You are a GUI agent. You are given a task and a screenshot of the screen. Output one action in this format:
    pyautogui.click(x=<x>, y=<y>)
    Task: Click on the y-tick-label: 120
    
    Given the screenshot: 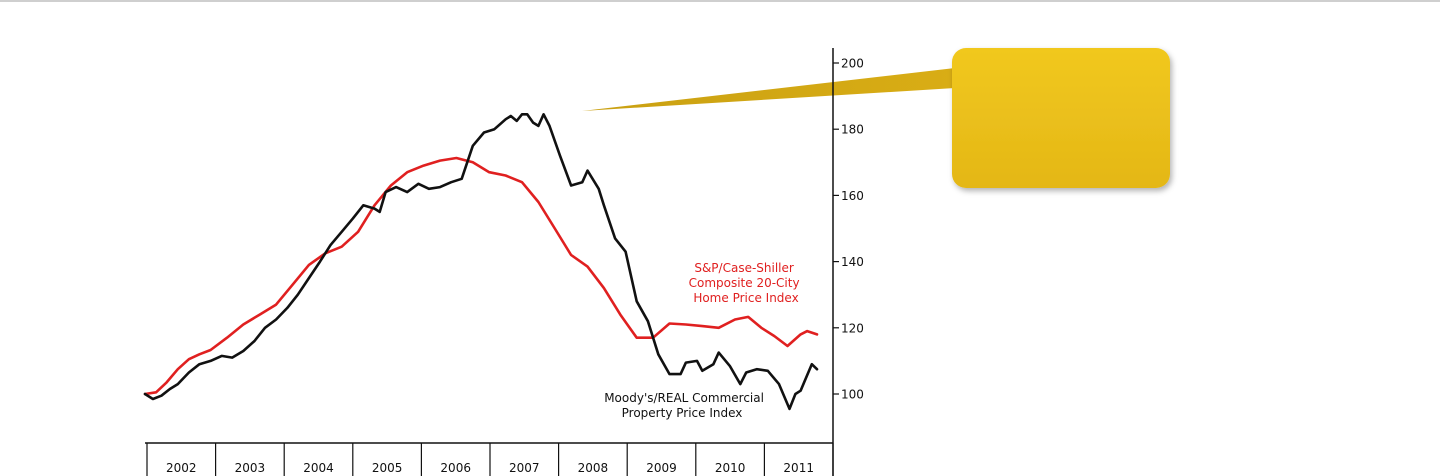 What is the action you would take?
    pyautogui.click(x=852, y=328)
    